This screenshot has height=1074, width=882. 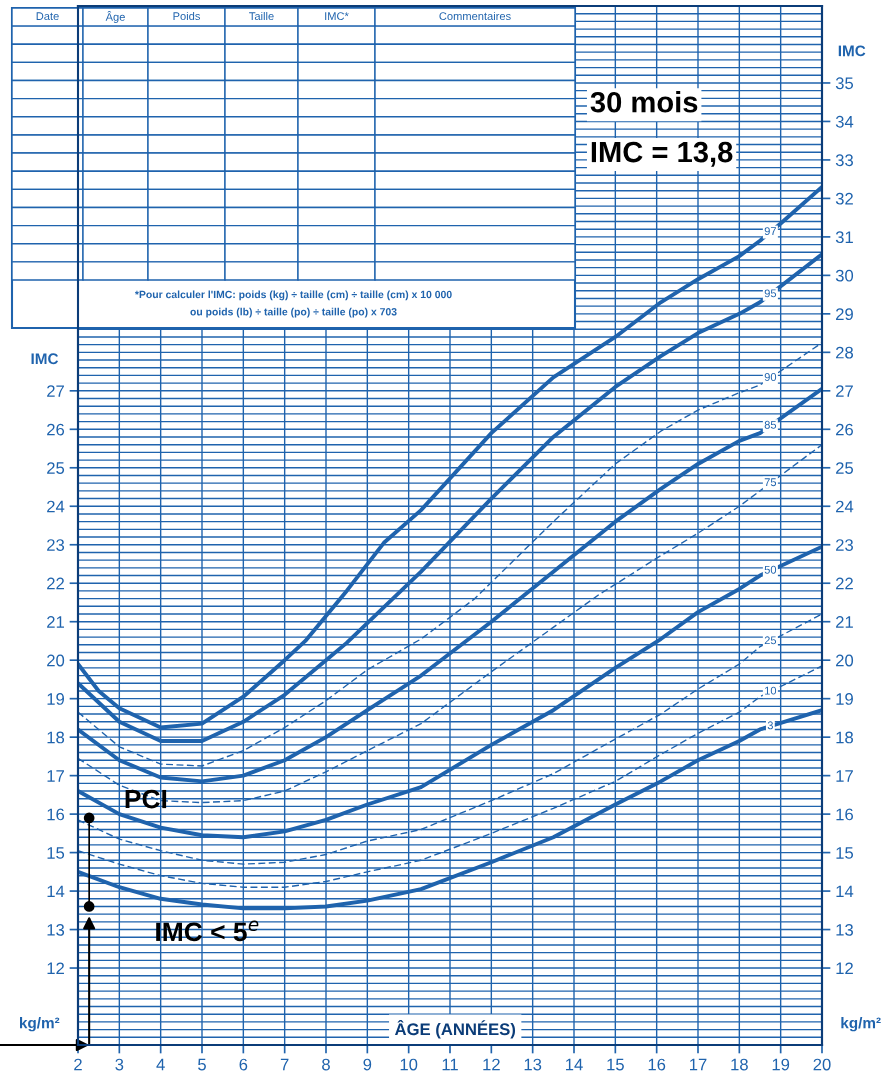 What do you see at coordinates (739, 1064) in the screenshot?
I see `x-tick-label: 18` at bounding box center [739, 1064].